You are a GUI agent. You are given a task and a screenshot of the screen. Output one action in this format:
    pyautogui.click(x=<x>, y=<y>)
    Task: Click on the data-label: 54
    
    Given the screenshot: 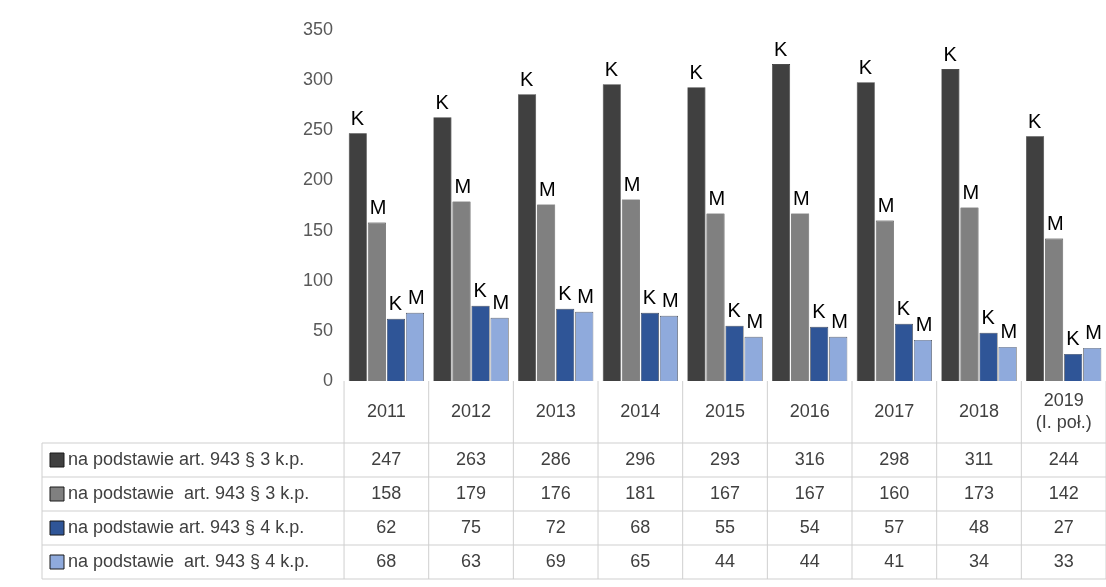 What is the action you would take?
    pyautogui.click(x=809, y=526)
    